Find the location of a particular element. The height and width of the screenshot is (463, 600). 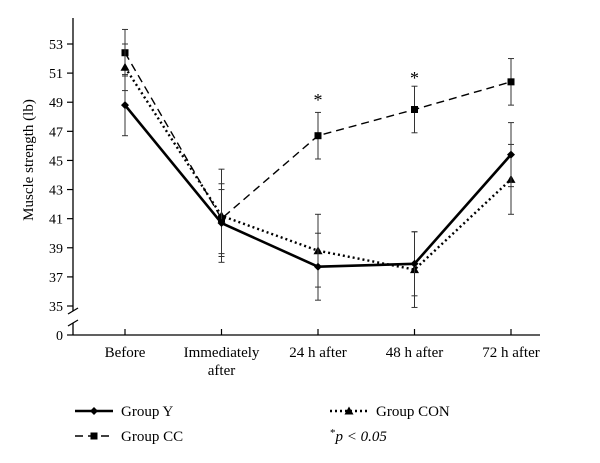

x-tick-label: 48 h after is located at coordinates (414, 353).